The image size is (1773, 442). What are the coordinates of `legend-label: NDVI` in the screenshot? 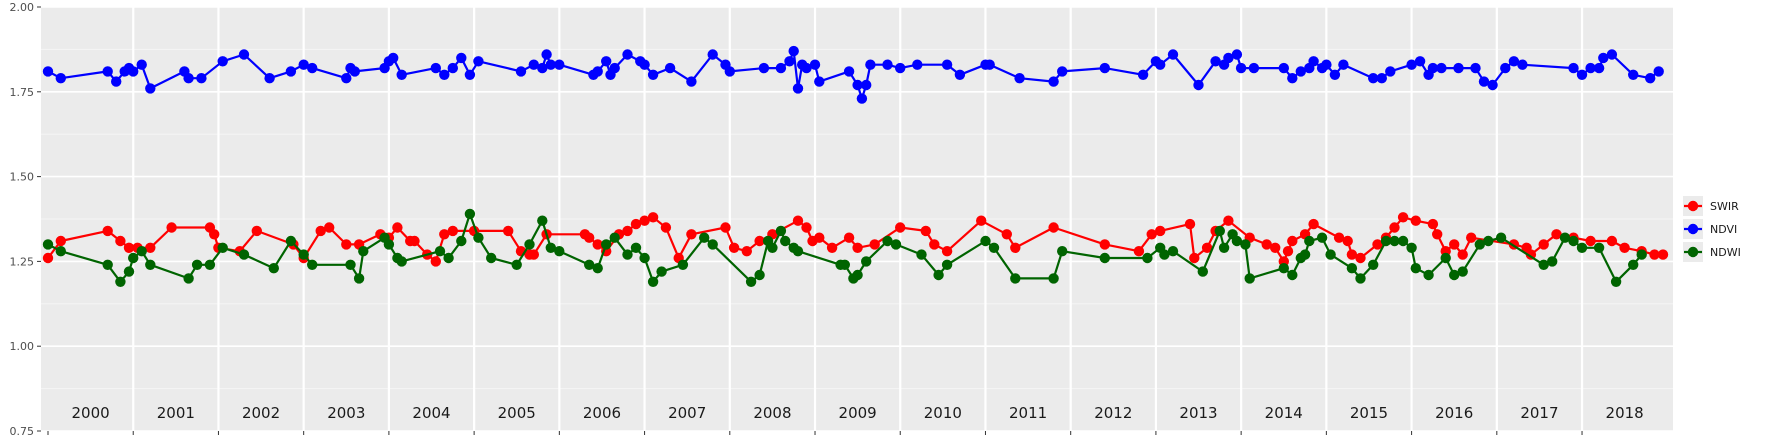 It's located at (1723, 229).